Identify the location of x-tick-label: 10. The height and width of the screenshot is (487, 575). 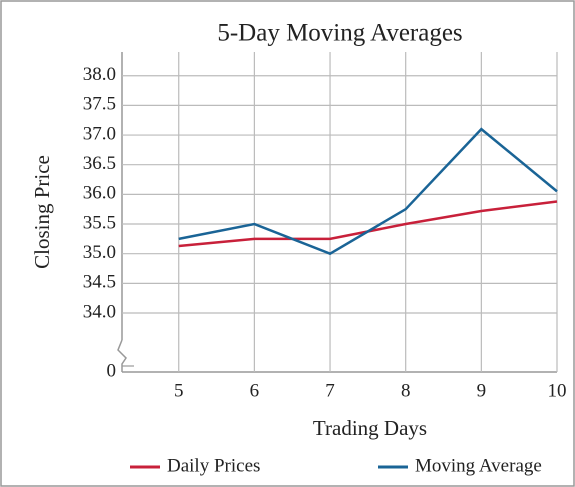
(557, 390).